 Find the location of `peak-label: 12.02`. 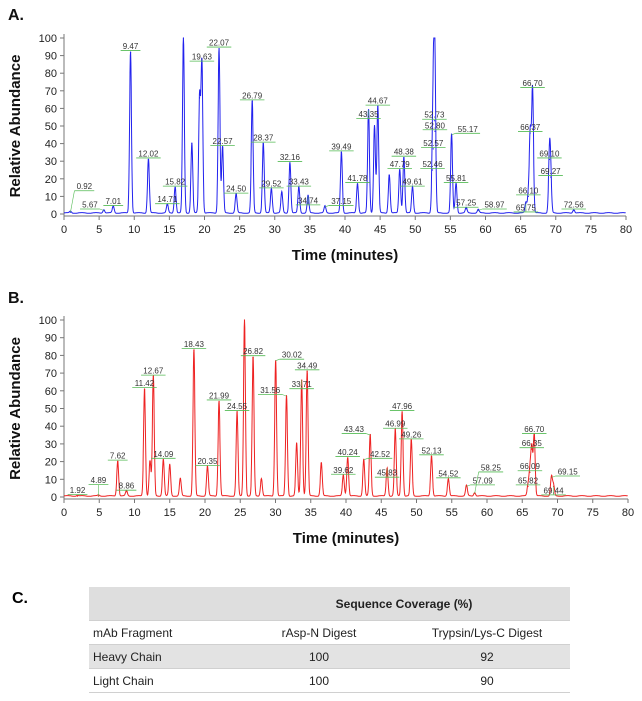

peak-label: 12.02 is located at coordinates (148, 153).